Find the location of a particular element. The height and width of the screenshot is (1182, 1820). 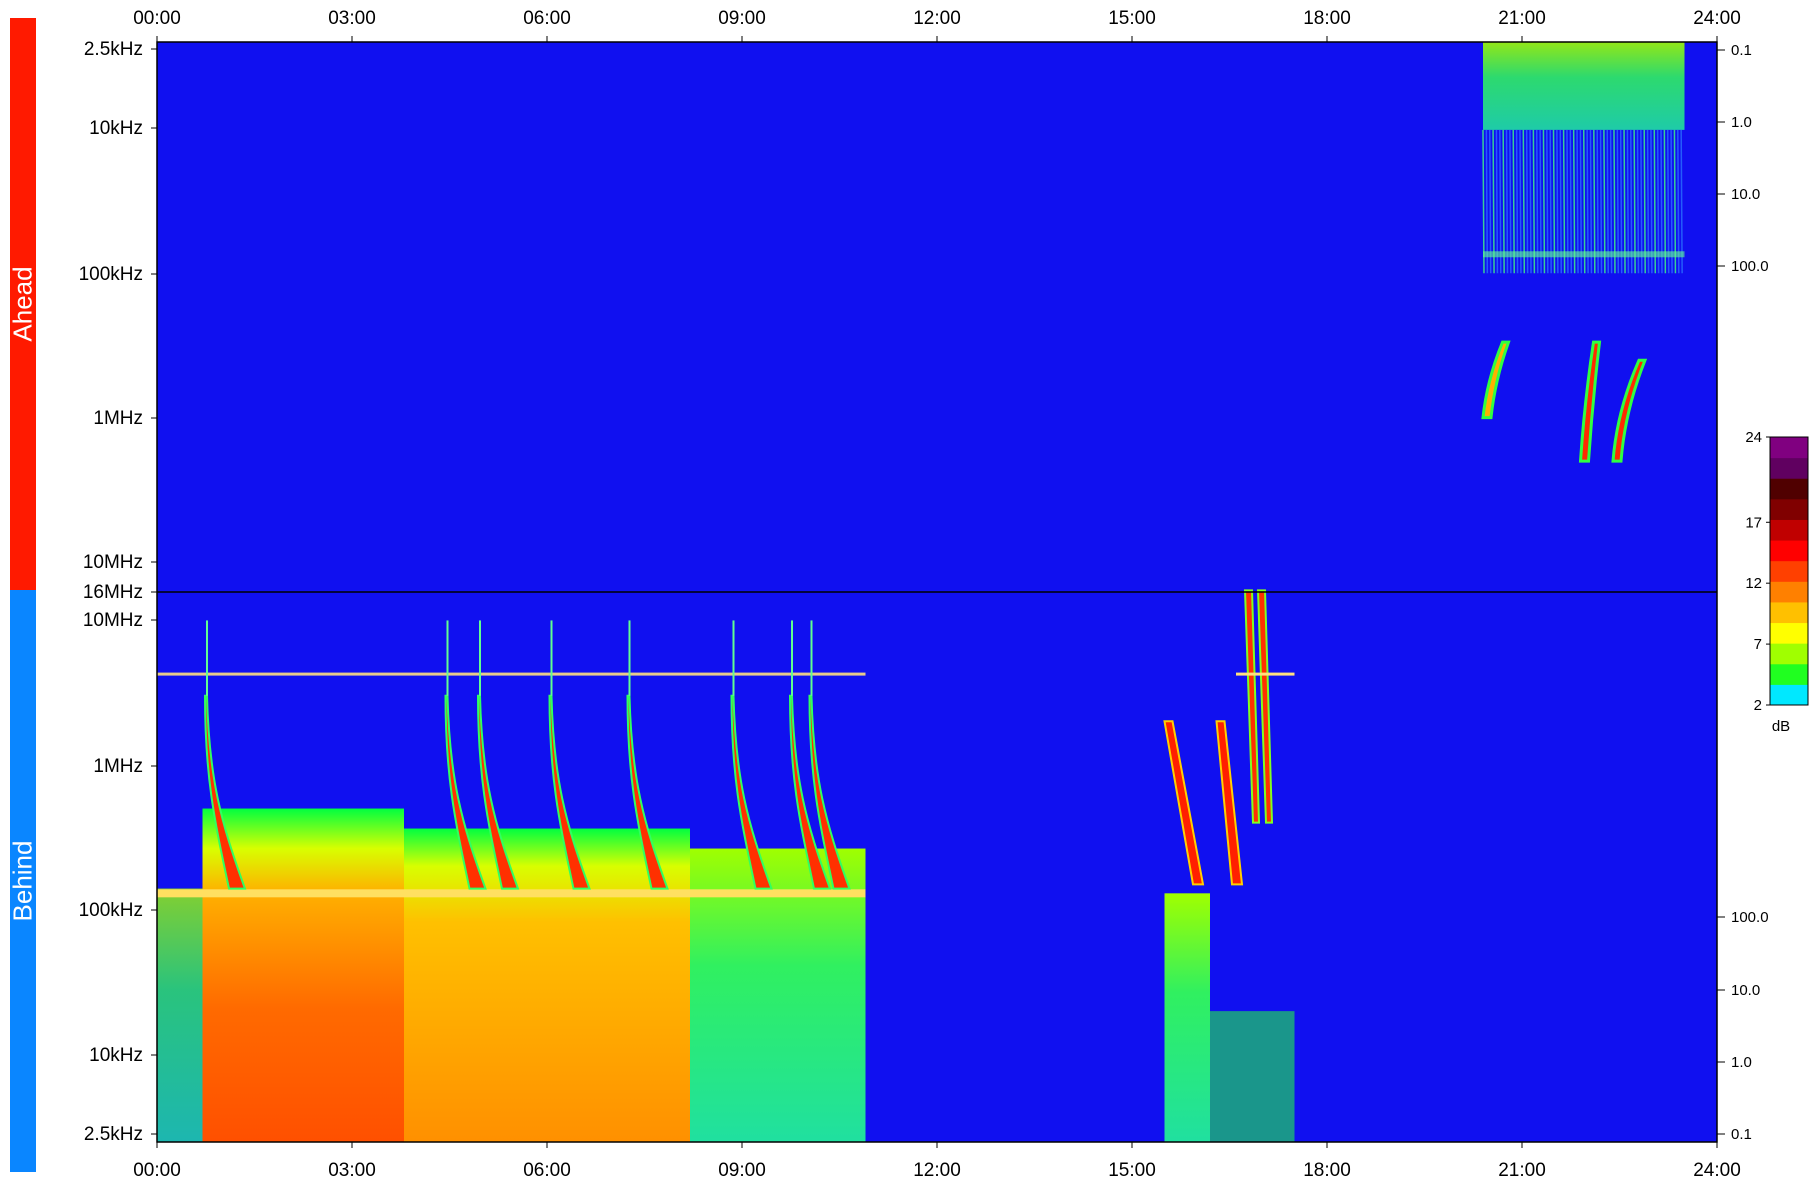

bottom-y-tick-label: 10MHz is located at coordinates (113, 620).